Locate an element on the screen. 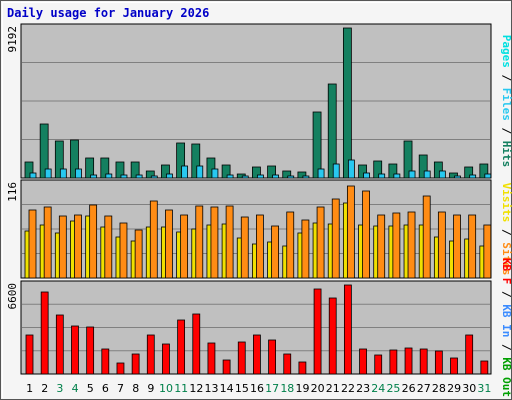 The height and width of the screenshot is (400, 512). x-tick-day-30: 30 is located at coordinates (469, 388).